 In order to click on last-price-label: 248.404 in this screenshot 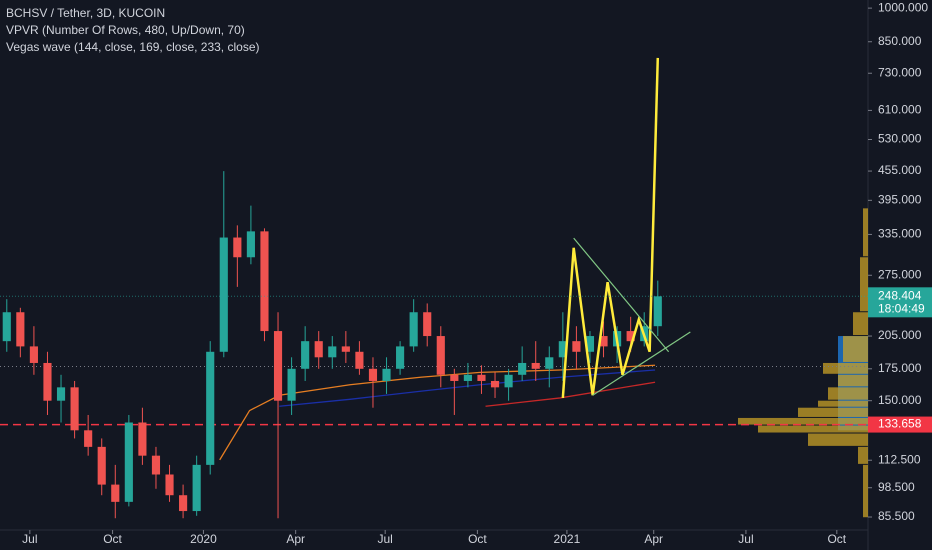, I will do `click(900, 295)`.